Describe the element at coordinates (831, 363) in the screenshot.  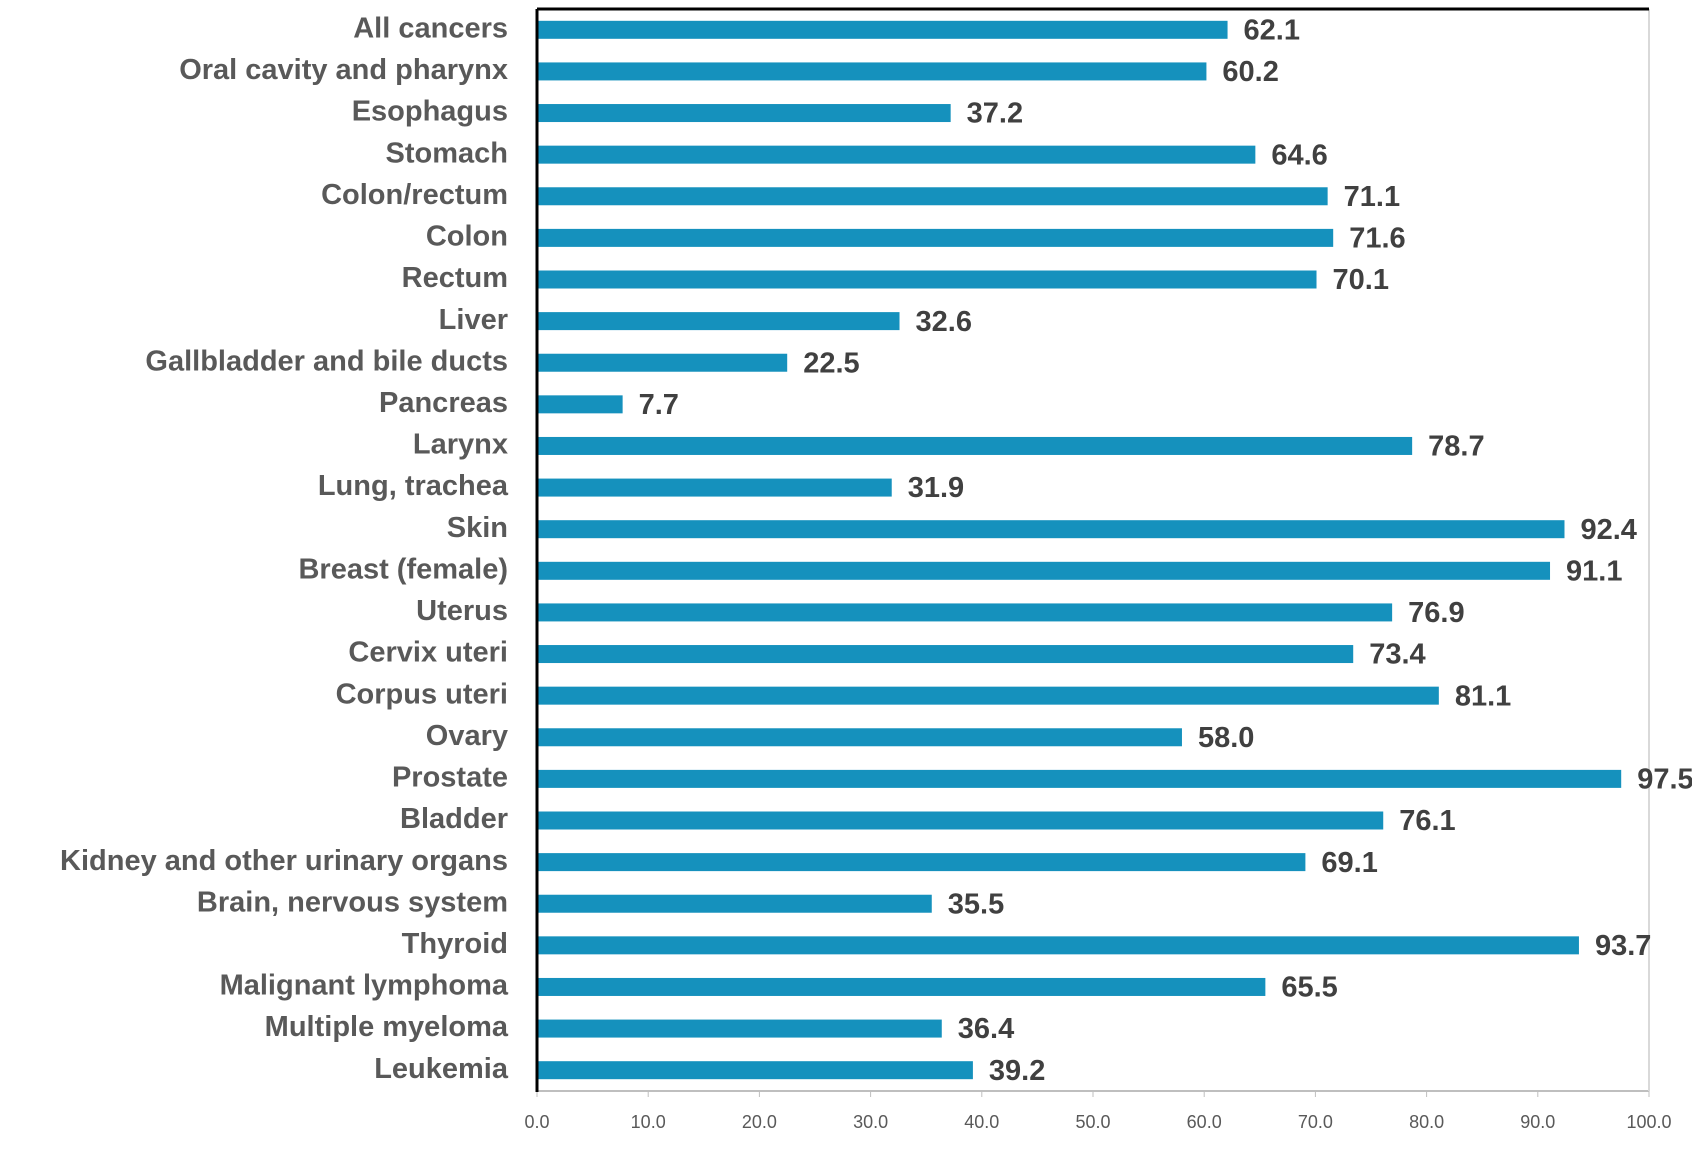
I see `value-label: 22.5` at that location.